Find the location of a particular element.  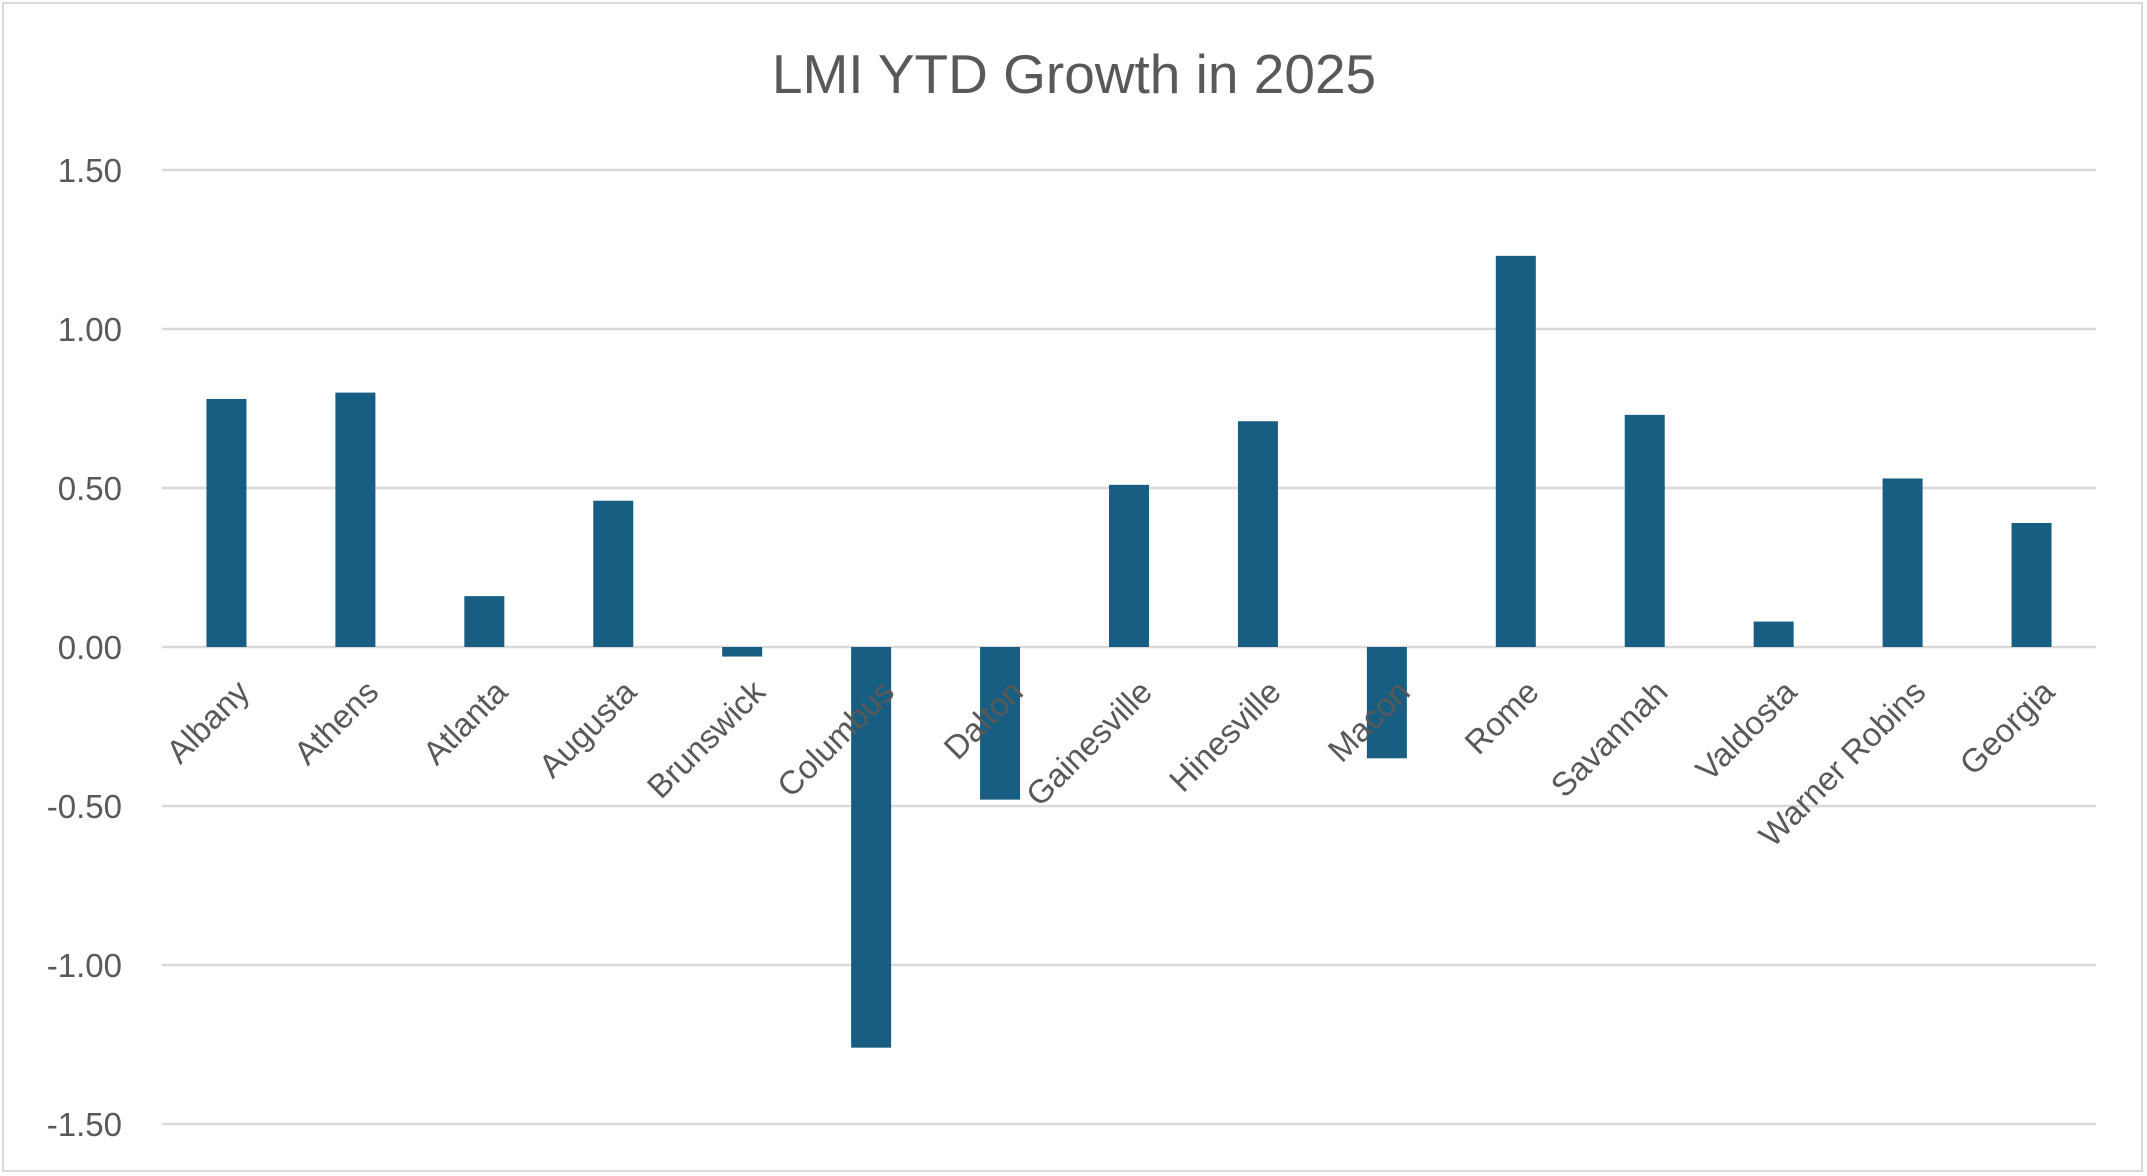

x-category-label: Hinesville is located at coordinates (1225, 736).